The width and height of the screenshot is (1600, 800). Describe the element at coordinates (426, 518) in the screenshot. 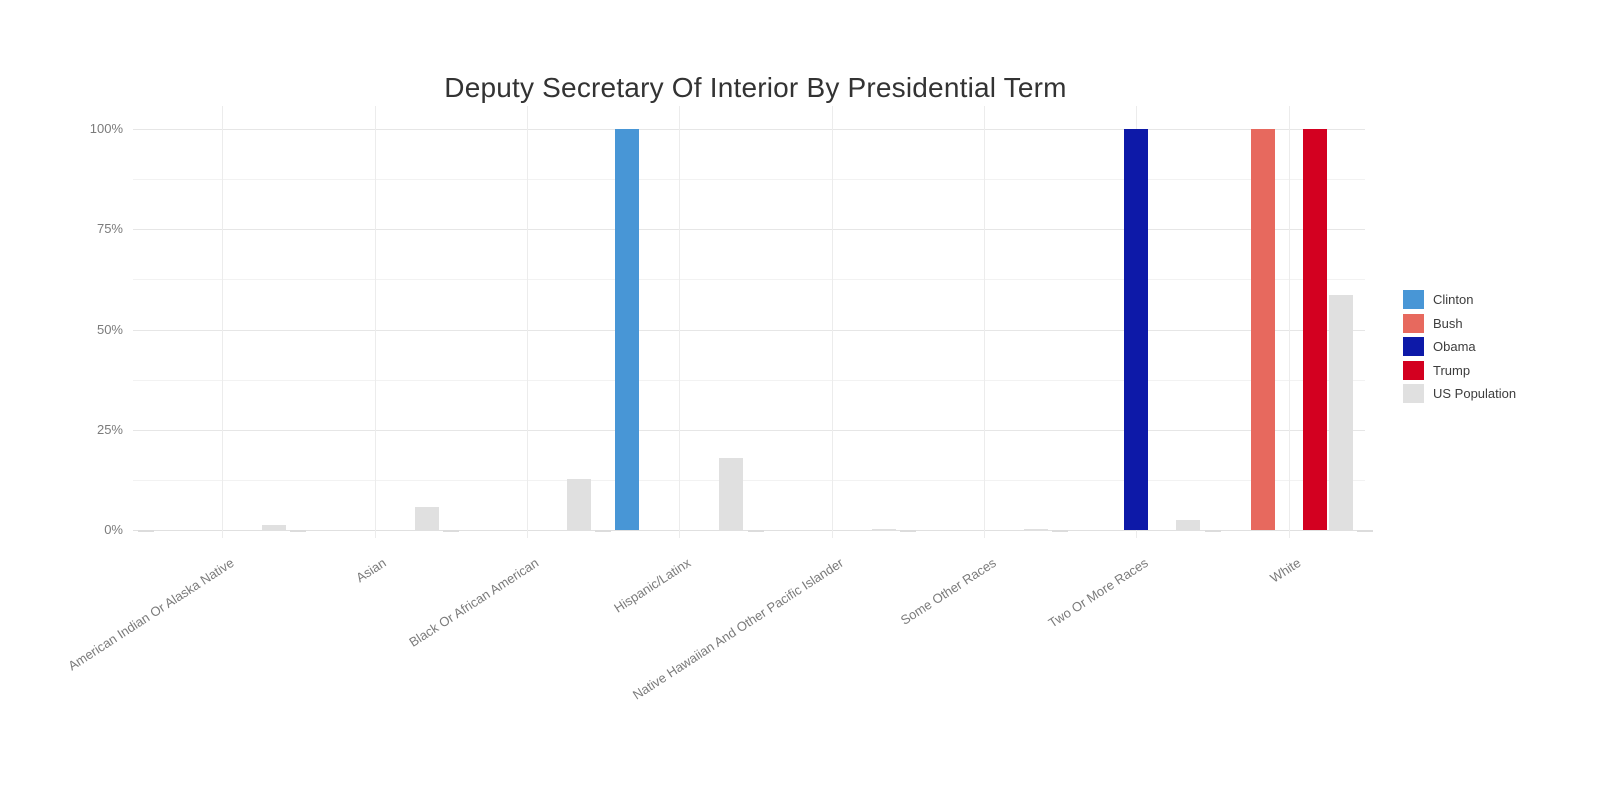

I see `bar-us-population-asian` at that location.